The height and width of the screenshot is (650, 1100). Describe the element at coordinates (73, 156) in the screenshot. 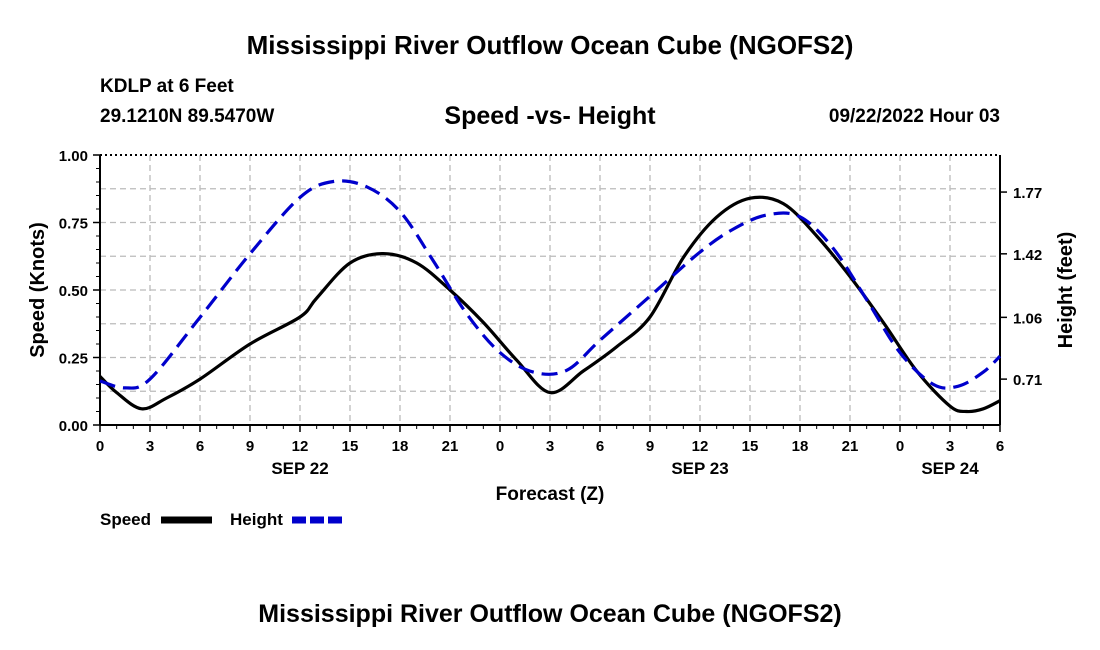

I see `y-tick-label: 1.00` at that location.